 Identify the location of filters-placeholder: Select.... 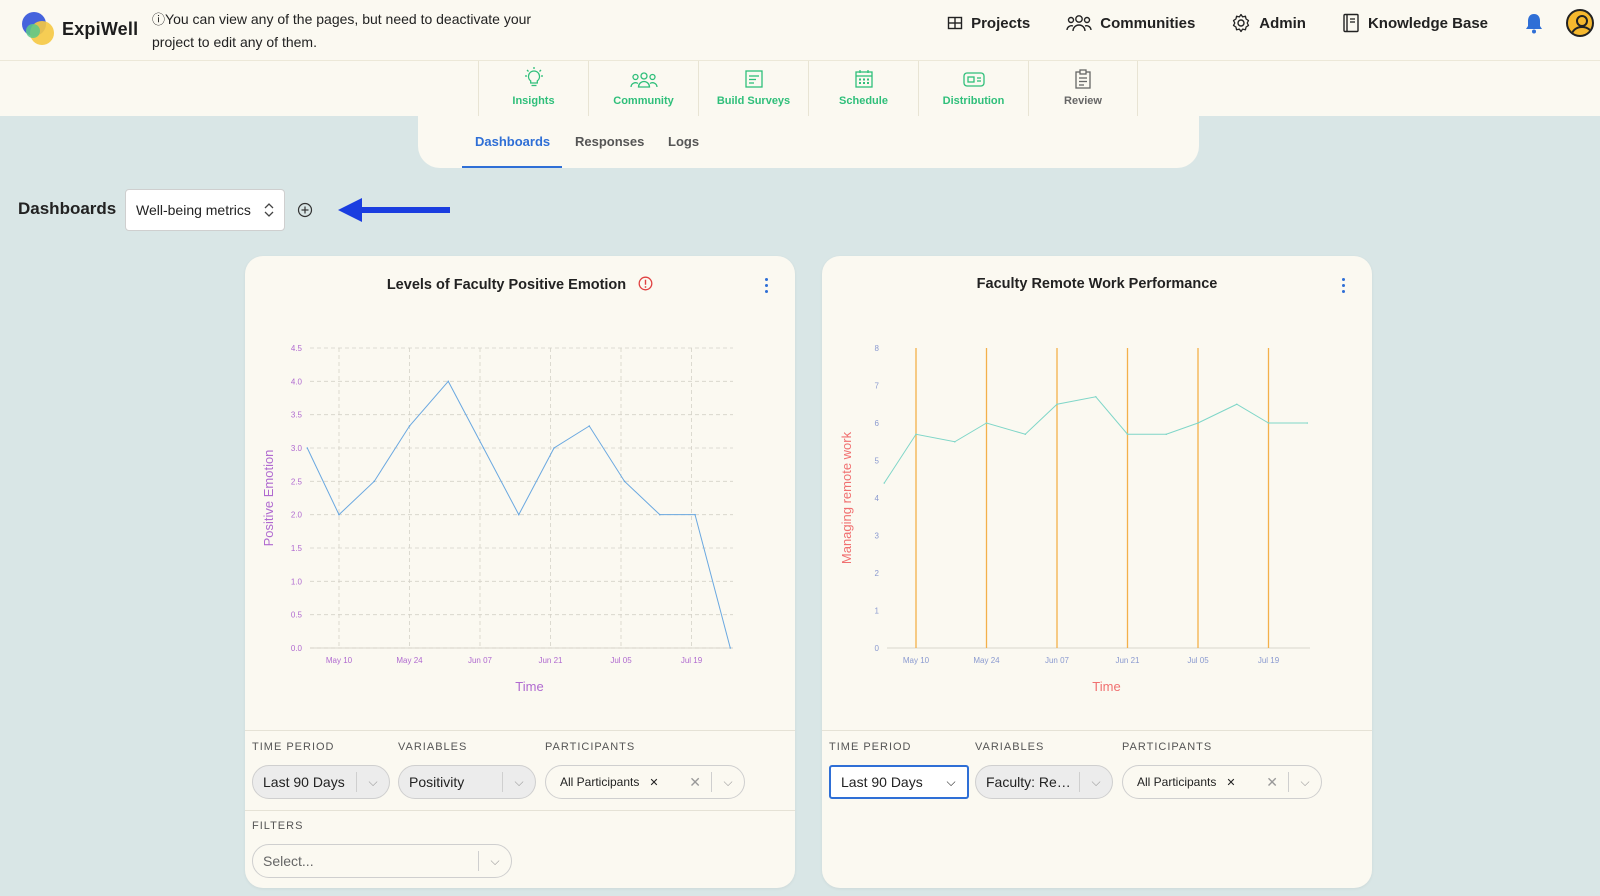
(288, 861).